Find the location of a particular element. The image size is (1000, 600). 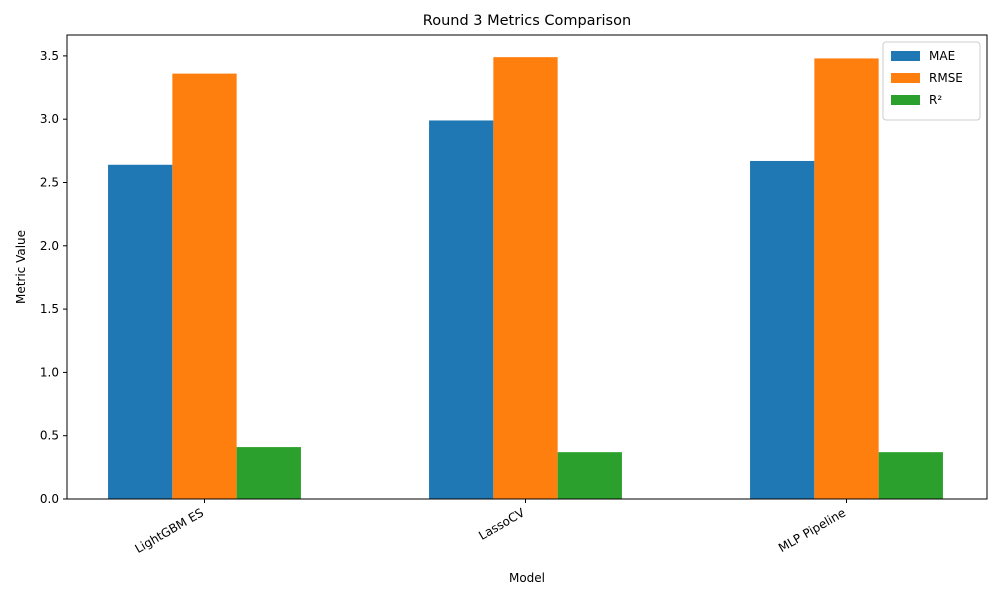

x-tick-label: LassoCV is located at coordinates (501, 524).